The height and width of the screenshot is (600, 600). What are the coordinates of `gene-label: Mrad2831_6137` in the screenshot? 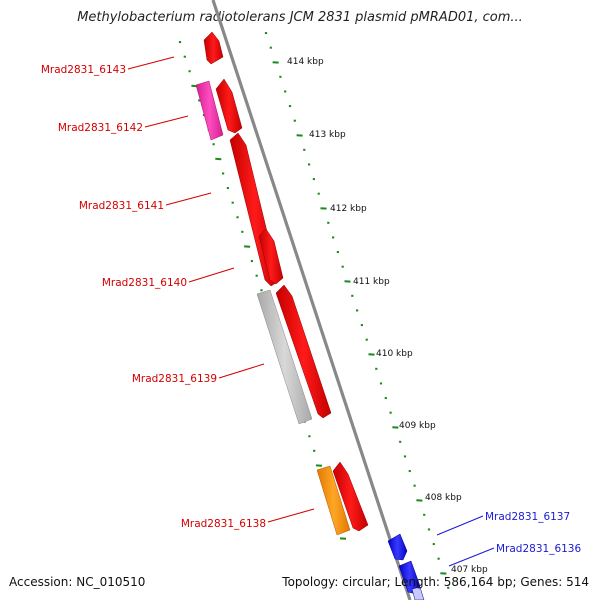 It's located at (527, 517).